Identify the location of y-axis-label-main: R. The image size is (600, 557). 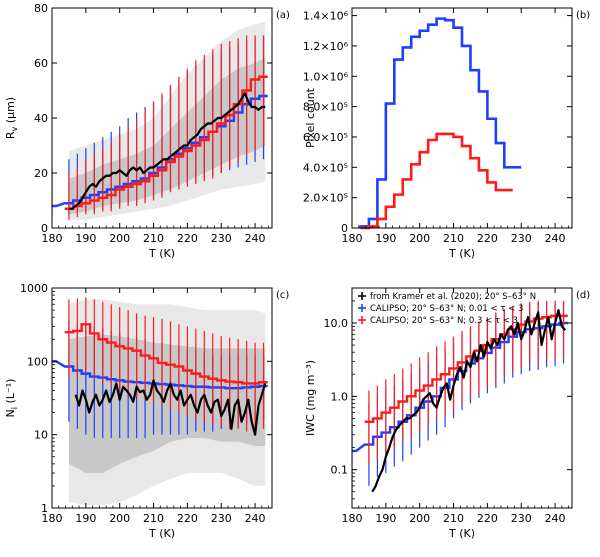
(10, 135).